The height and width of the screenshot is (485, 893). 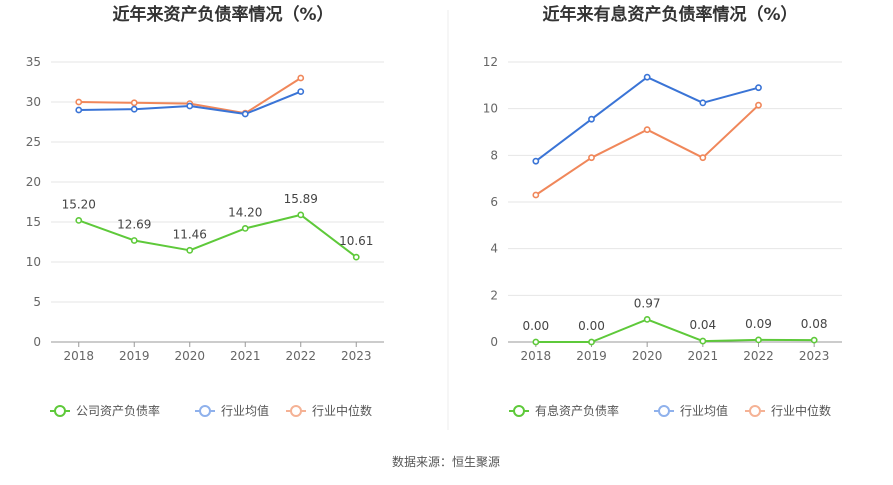 I want to click on series-line-avg, so click(x=647, y=119).